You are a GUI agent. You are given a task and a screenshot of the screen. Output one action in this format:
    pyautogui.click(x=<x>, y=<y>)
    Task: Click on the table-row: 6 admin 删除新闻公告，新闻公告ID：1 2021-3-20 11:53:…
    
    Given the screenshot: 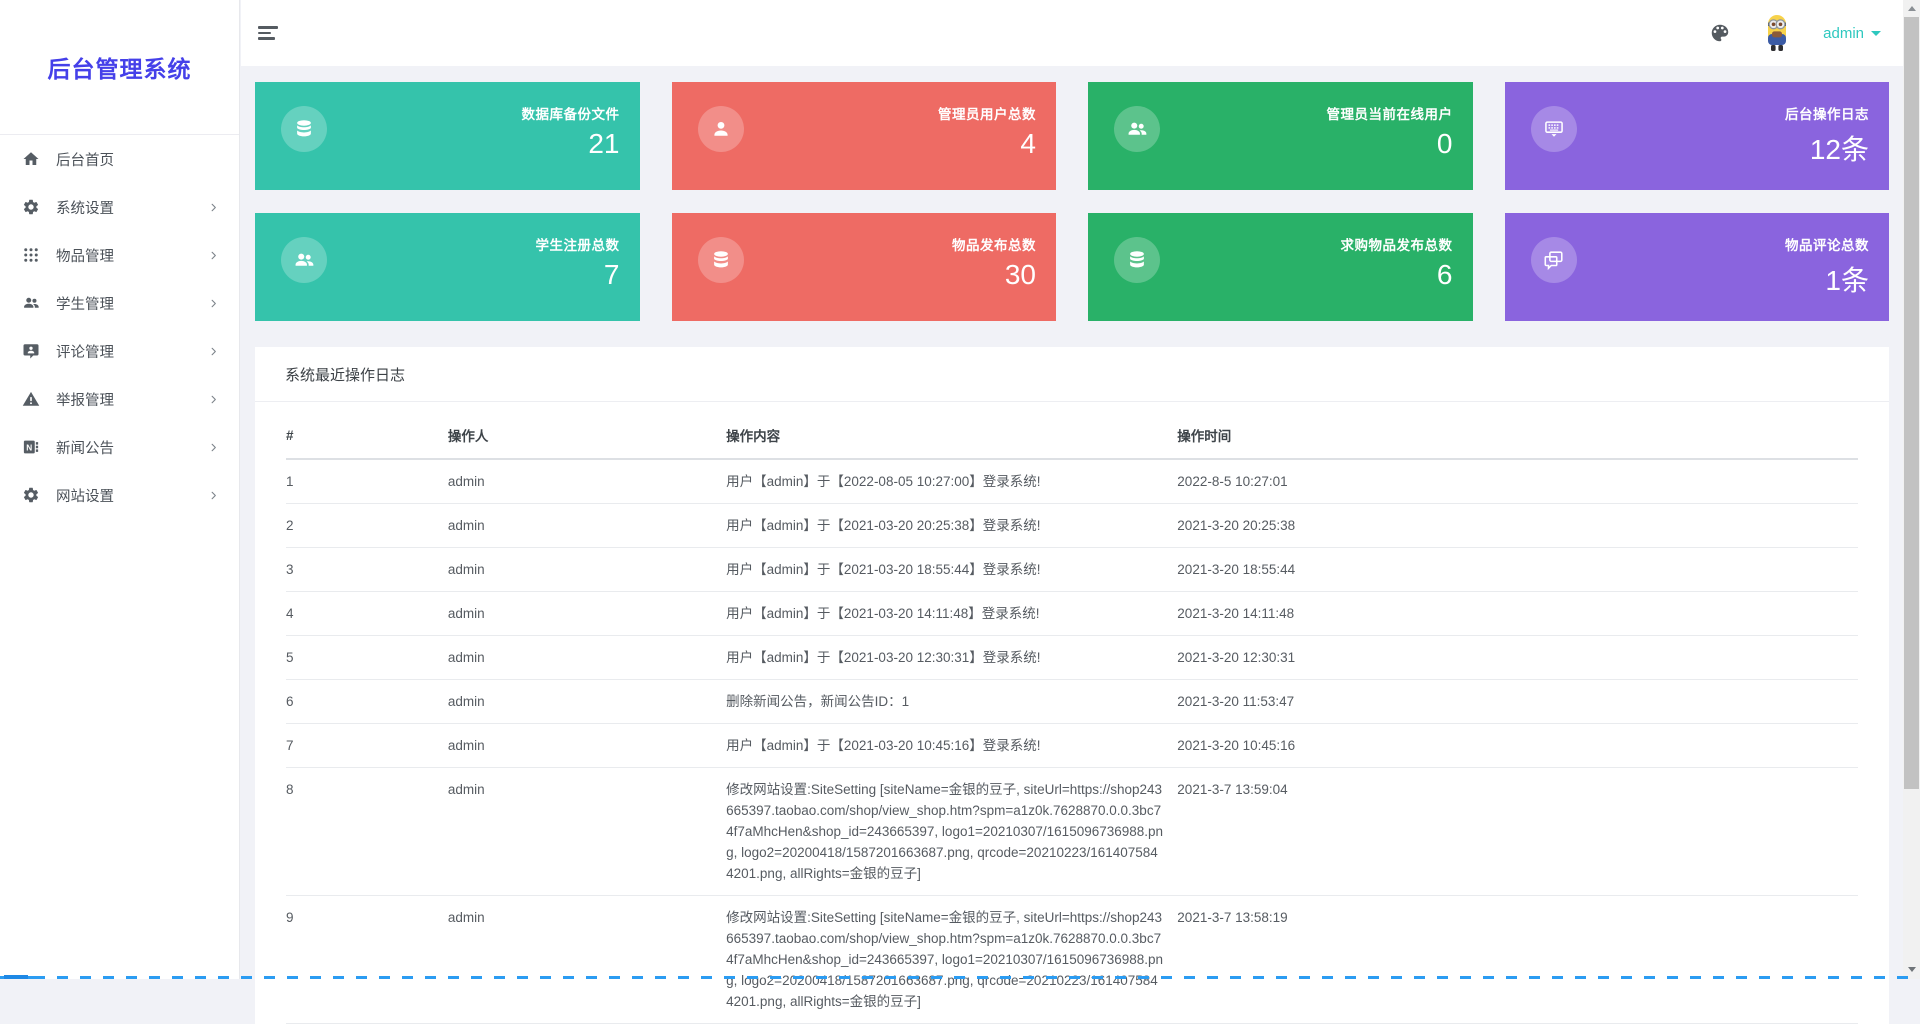 What is the action you would take?
    pyautogui.click(x=1072, y=701)
    